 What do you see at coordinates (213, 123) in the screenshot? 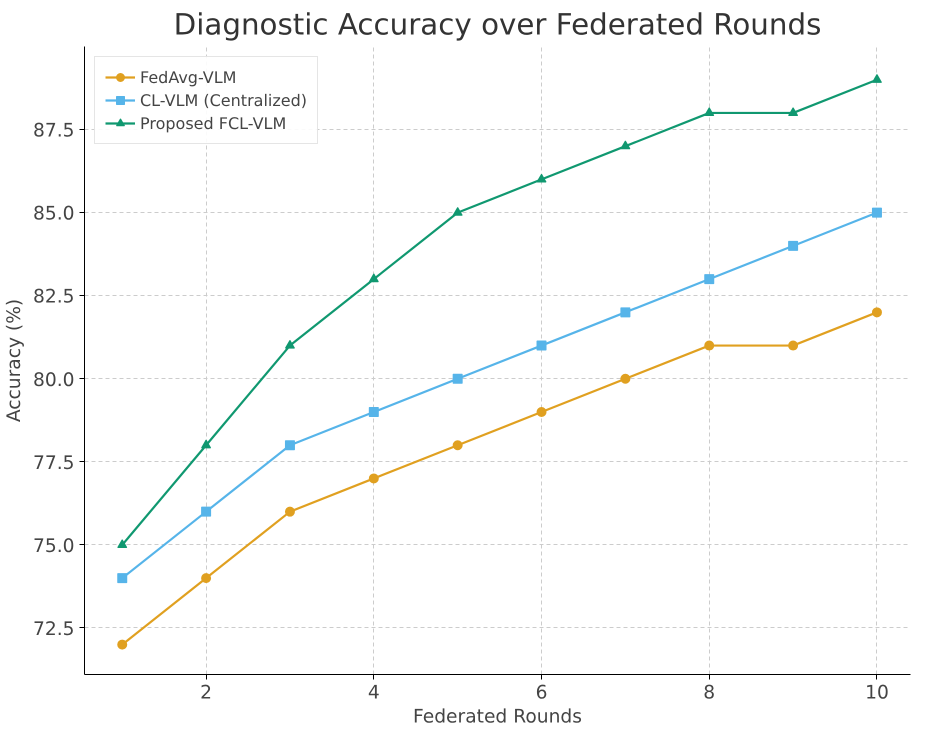
I see `legend-label: Proposed FCL-VLM` at bounding box center [213, 123].